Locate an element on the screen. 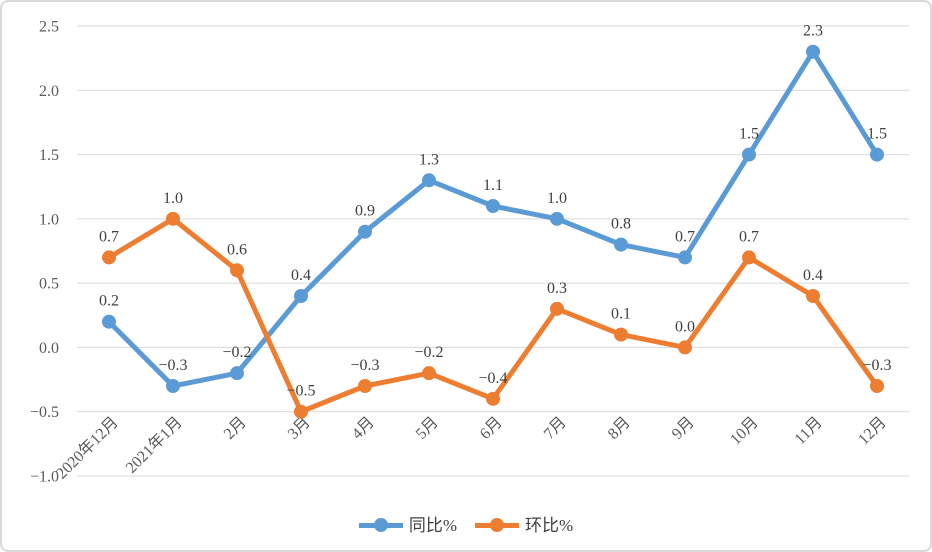 This screenshot has width=932, height=552. data-label: 1.1 is located at coordinates (493, 185).